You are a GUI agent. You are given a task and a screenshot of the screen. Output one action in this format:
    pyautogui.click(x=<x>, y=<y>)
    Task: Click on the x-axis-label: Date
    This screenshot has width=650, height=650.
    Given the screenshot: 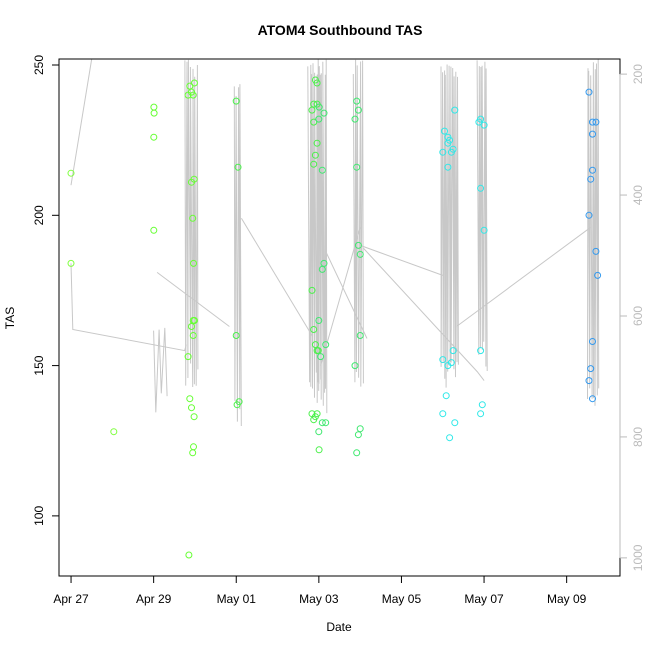 What is the action you would take?
    pyautogui.click(x=339, y=627)
    